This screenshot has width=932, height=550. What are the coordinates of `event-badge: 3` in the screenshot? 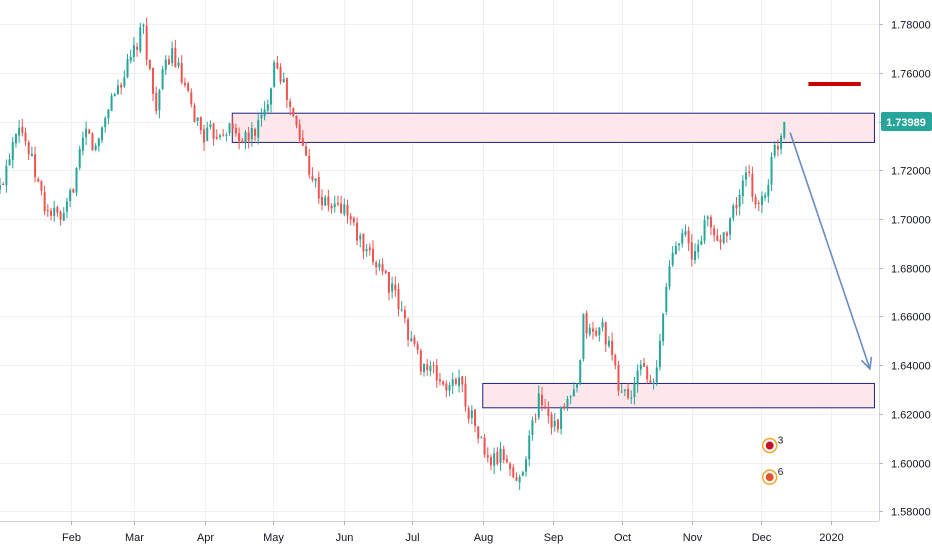 It's located at (772, 445).